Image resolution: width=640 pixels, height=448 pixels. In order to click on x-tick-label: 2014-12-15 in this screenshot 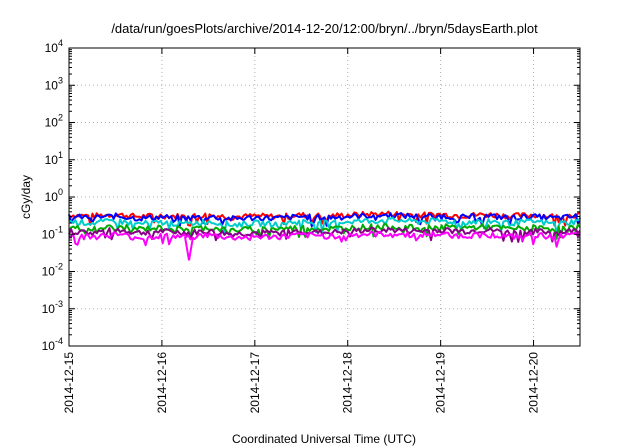, I will do `click(69, 383)`.